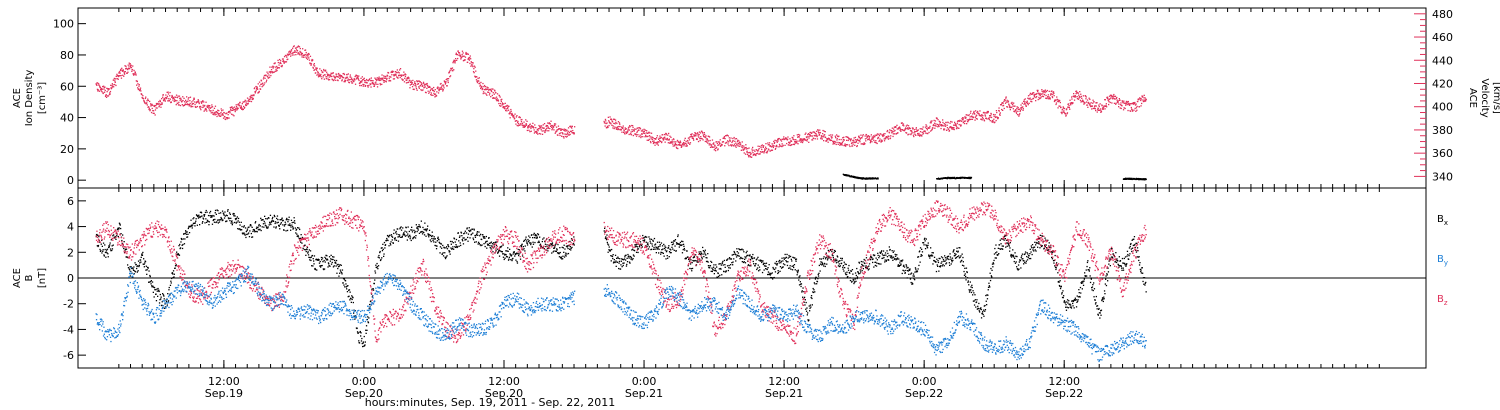 This screenshot has width=1500, height=410. Describe the element at coordinates (67, 86) in the screenshot. I see `top-left-tick-label: 60` at that location.